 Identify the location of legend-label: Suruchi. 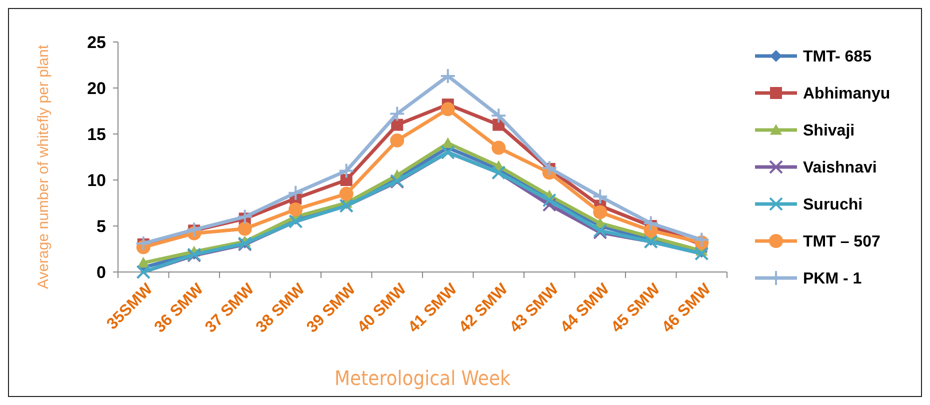
(833, 205).